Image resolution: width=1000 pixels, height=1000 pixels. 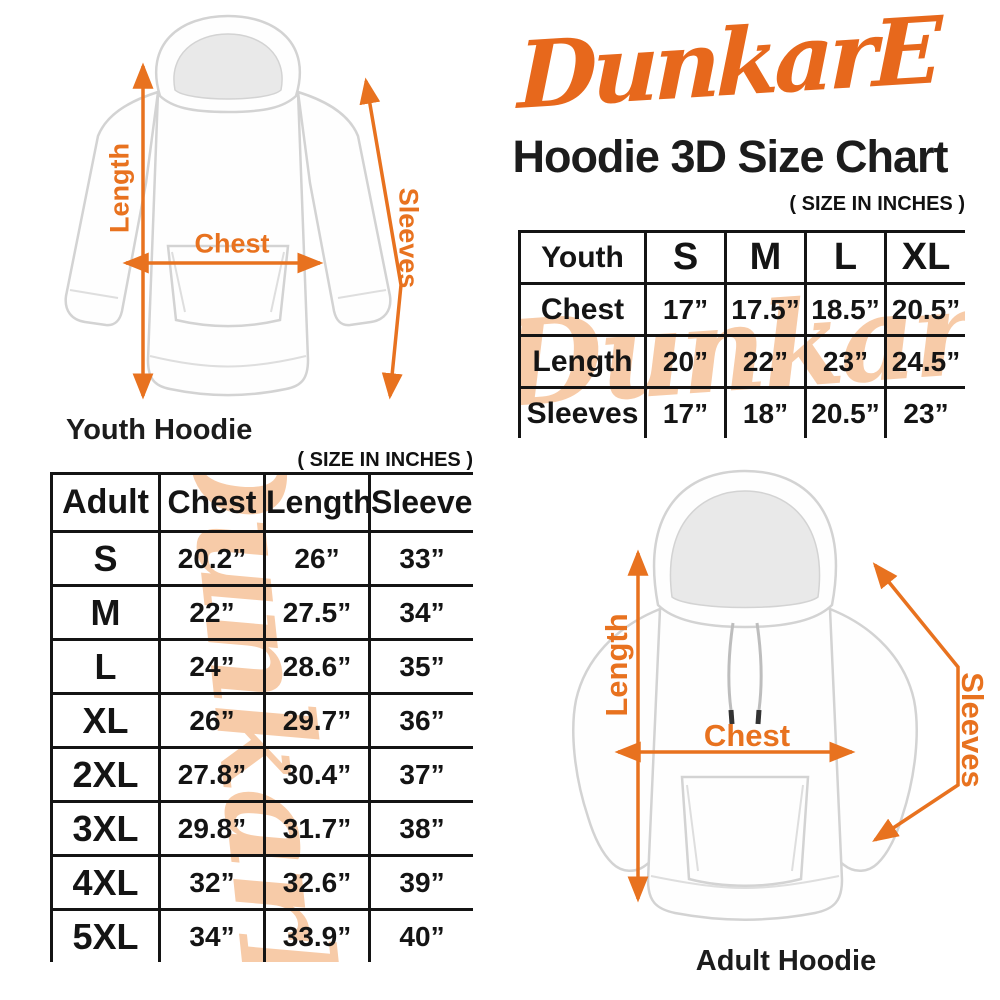 What do you see at coordinates (317, 882) in the screenshot?
I see `table-cell: 32.6”` at bounding box center [317, 882].